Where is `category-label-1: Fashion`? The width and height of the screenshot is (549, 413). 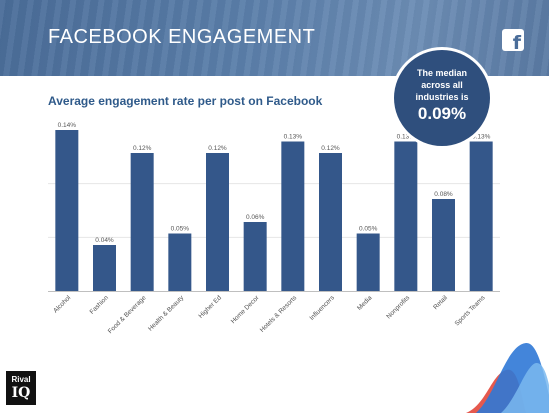 category-label-1: Fashion is located at coordinates (100, 305).